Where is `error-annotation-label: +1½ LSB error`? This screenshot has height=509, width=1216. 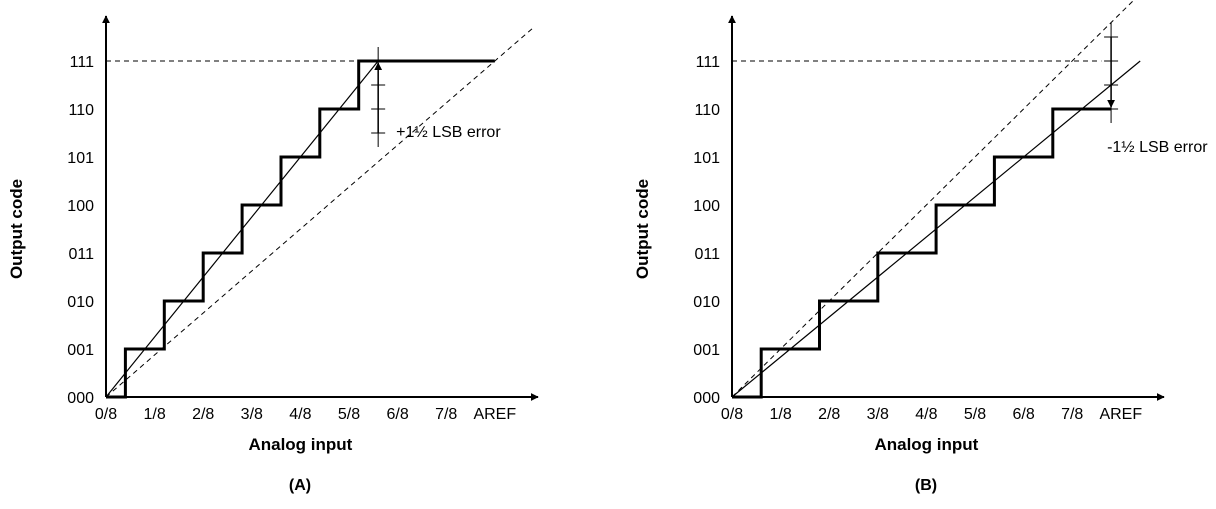
error-annotation-label: +1½ LSB error is located at coordinates (448, 132).